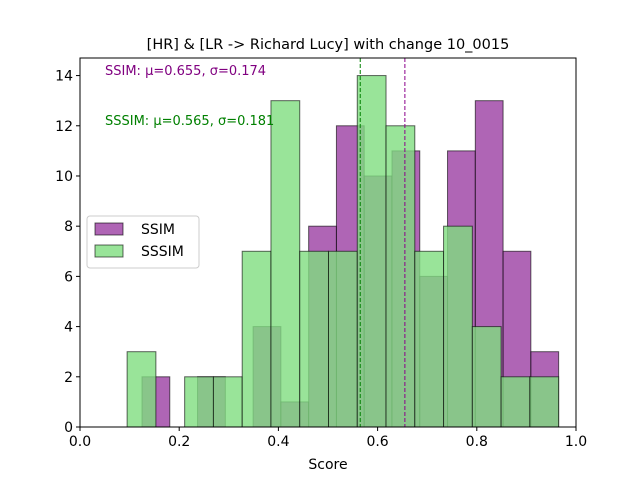 The width and height of the screenshot is (640, 480). Describe the element at coordinates (109, 229) in the screenshot. I see `legend-swatch-ssim` at that location.